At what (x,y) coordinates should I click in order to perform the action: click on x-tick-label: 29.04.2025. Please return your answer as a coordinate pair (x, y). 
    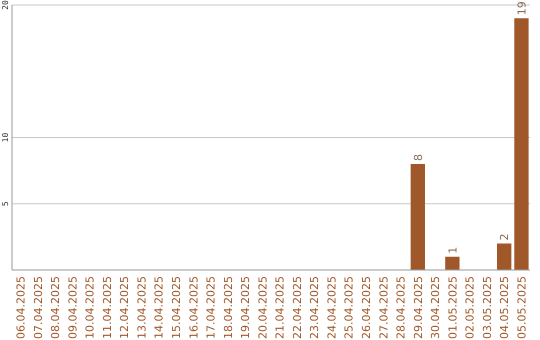
    Looking at the image, I should click on (418, 307).